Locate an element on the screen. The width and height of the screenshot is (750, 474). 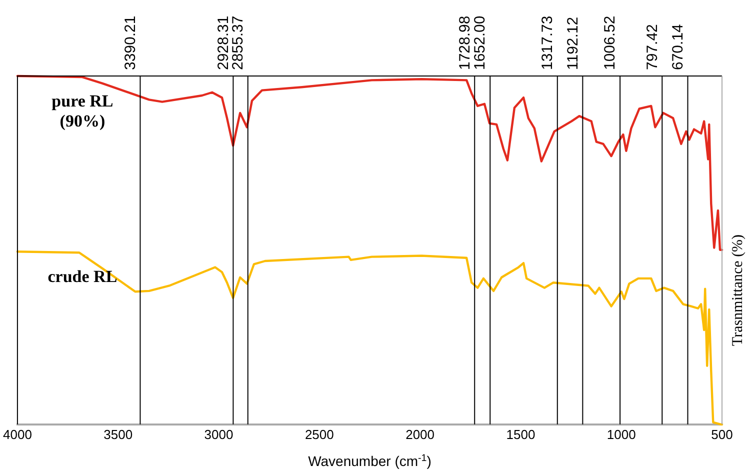
ref-line-label: 1006.52 is located at coordinates (610, 43).